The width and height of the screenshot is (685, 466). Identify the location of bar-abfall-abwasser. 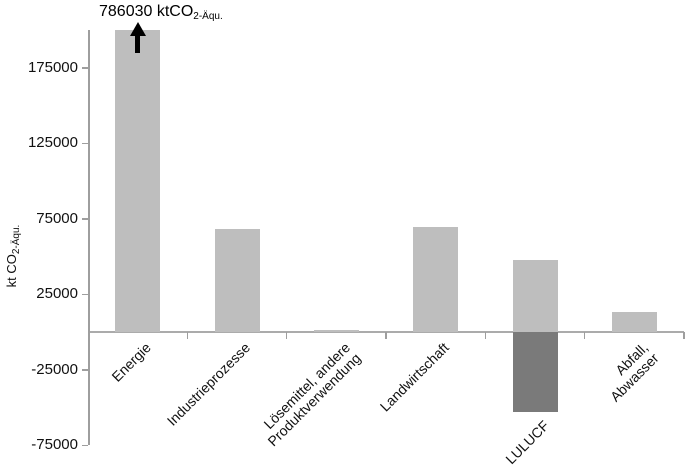
(634, 322).